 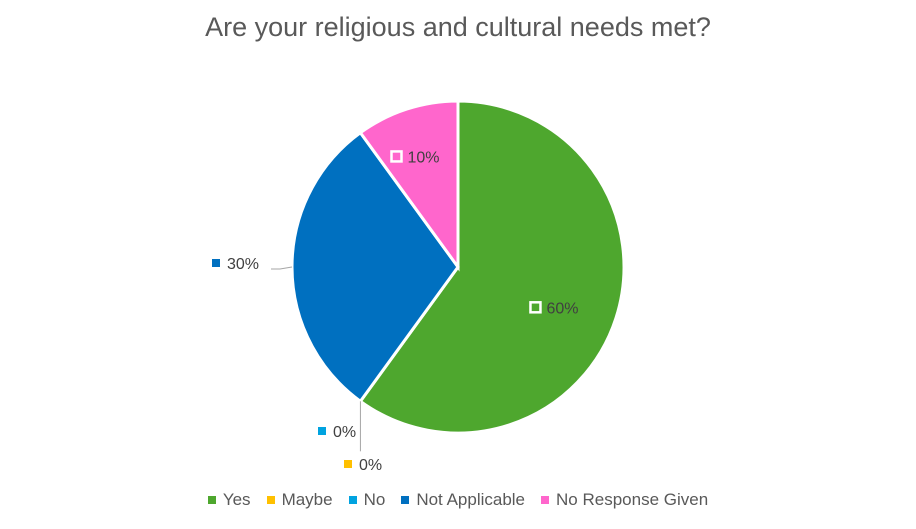 What do you see at coordinates (307, 499) in the screenshot?
I see `legend-label: Maybe` at bounding box center [307, 499].